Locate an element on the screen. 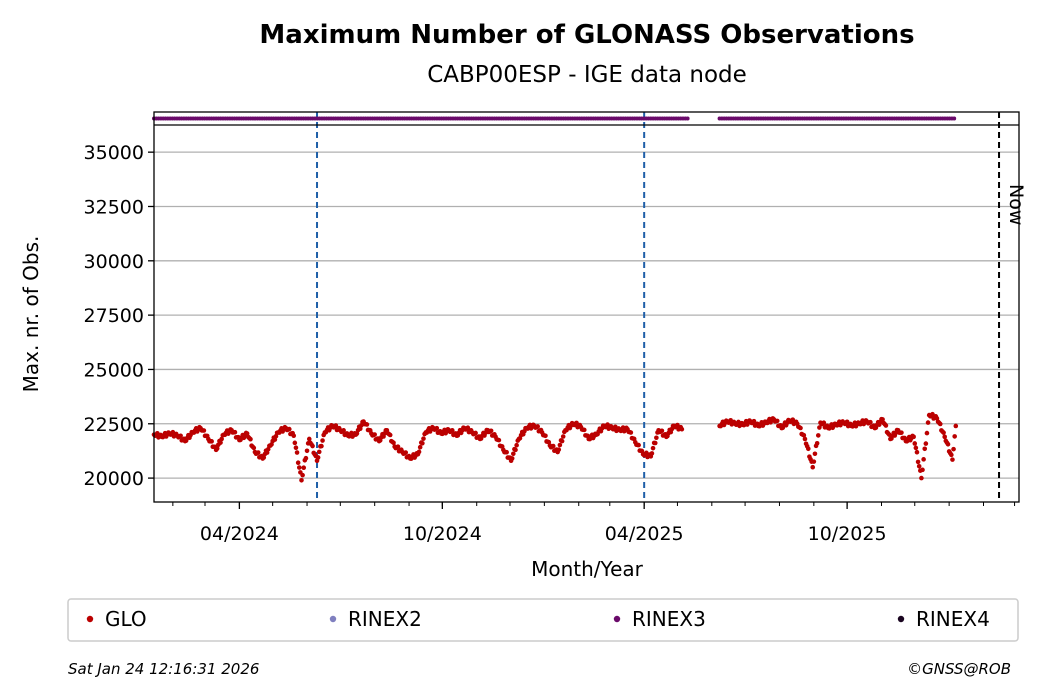 The image size is (1040, 699). chart-title: Maximum Number of GLONASS Observations is located at coordinates (586, 35).